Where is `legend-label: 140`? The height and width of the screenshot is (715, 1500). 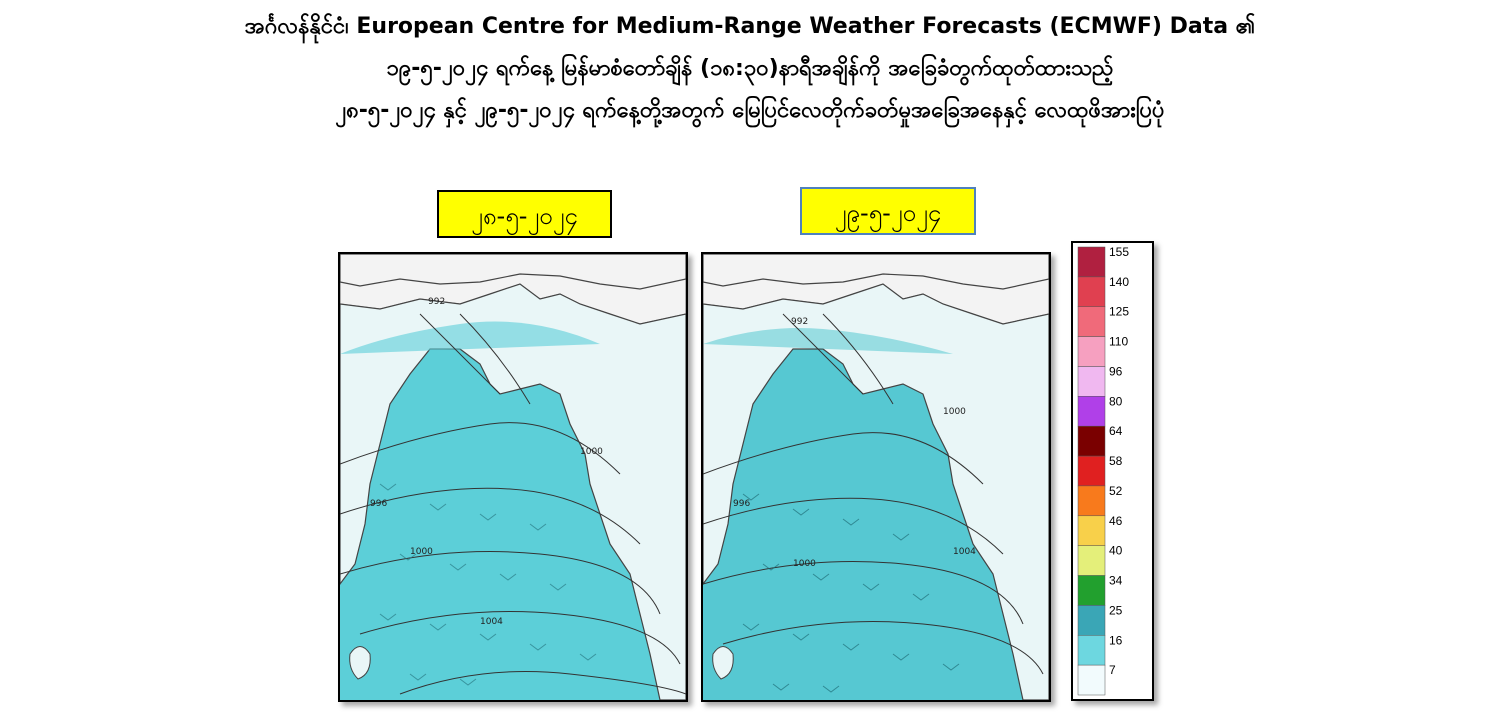 legend-label: 140 is located at coordinates (1119, 282).